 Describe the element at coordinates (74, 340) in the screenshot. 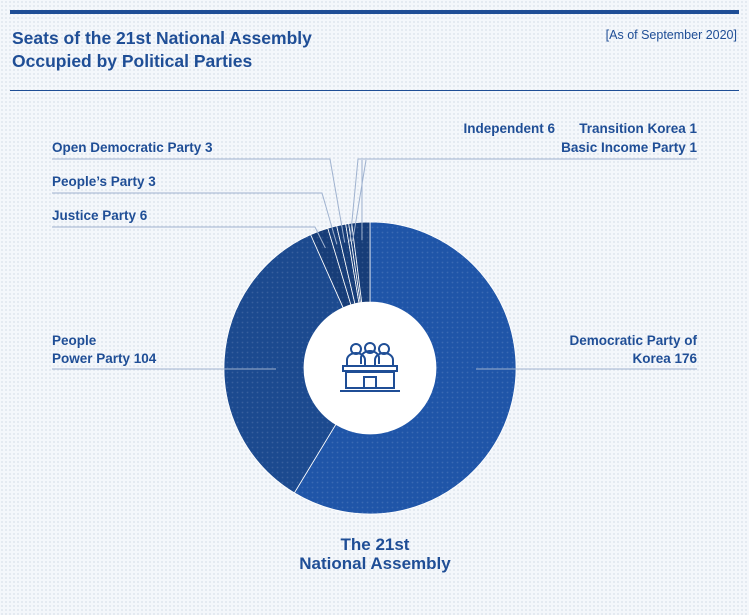

I see `slice-label: People` at that location.